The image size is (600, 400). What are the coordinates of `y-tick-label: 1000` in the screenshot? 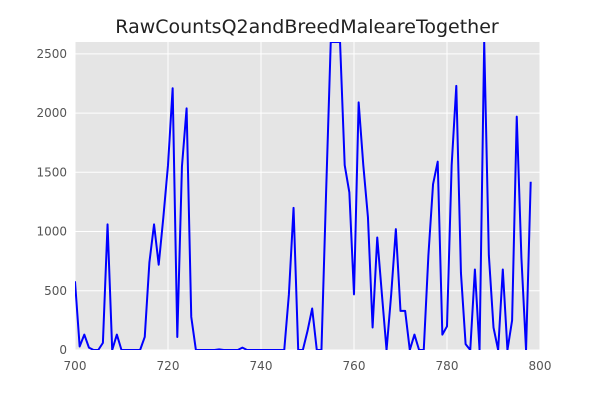 It's located at (51, 232).